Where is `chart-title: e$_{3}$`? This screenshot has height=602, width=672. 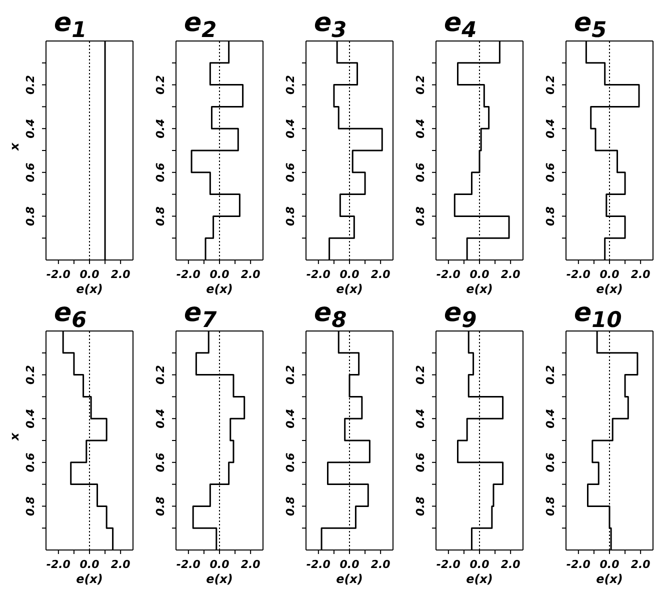 chart-title: e$_{3}$ is located at coordinates (330, 26).